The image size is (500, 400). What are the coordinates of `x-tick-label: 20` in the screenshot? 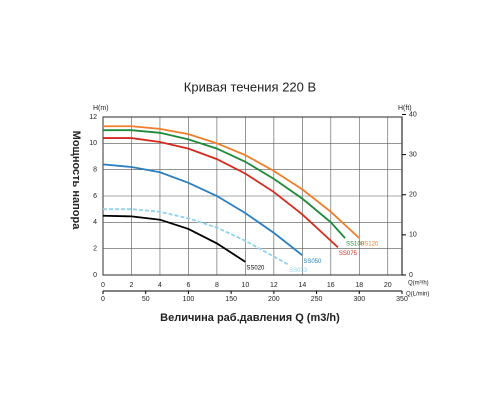 It's located at (388, 285).